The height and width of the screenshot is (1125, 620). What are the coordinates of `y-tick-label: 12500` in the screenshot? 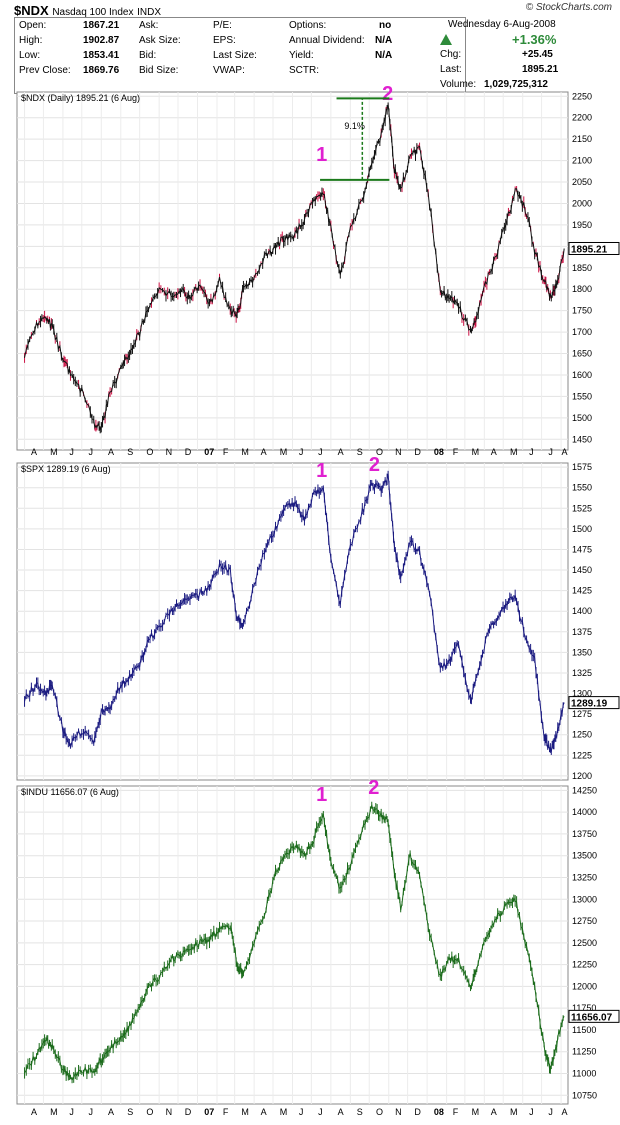 It's located at (584, 943).